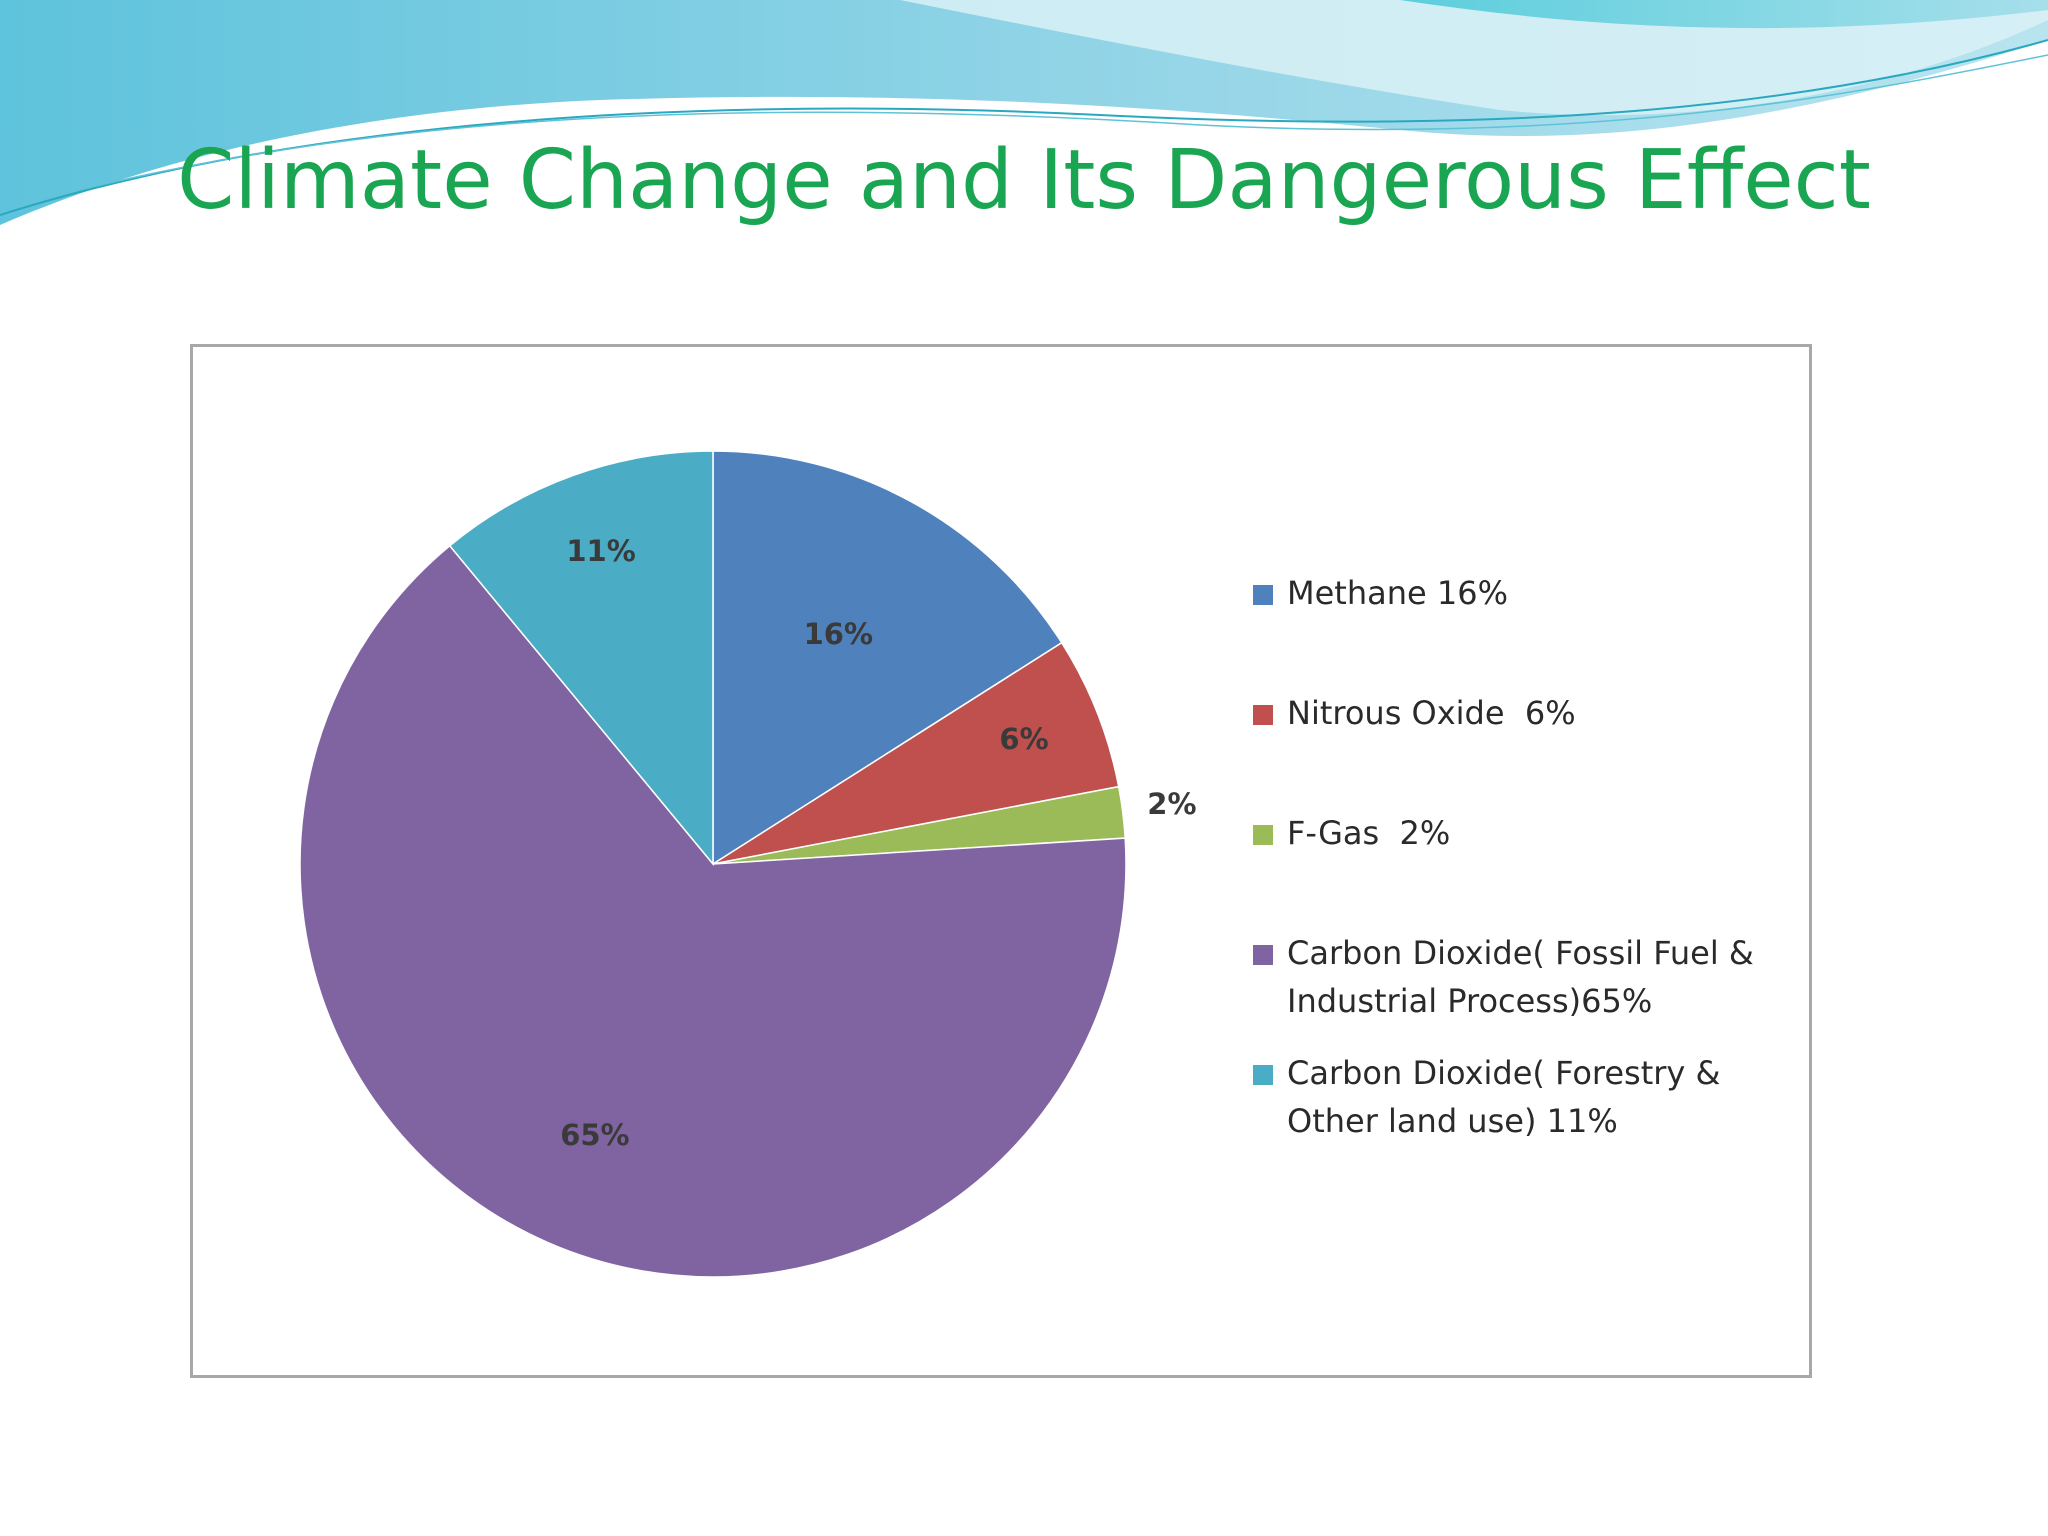 This screenshot has height=1536, width=2048. Describe the element at coordinates (1024, 180) in the screenshot. I see `slide-title: Climate Change and Its Dangerous Effect` at that location.